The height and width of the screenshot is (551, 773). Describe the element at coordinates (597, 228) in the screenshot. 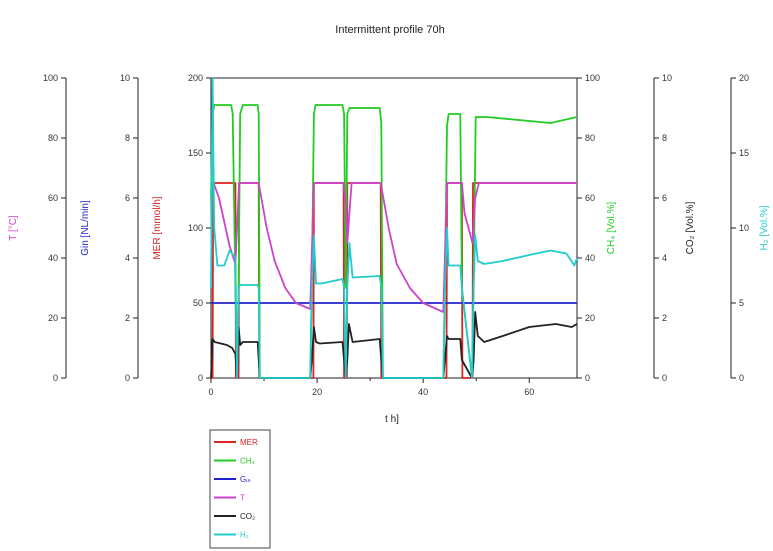

I see `y-axis-ch4: 0 20 40 60 80 100 CH₄ [Vol.%]` at that location.